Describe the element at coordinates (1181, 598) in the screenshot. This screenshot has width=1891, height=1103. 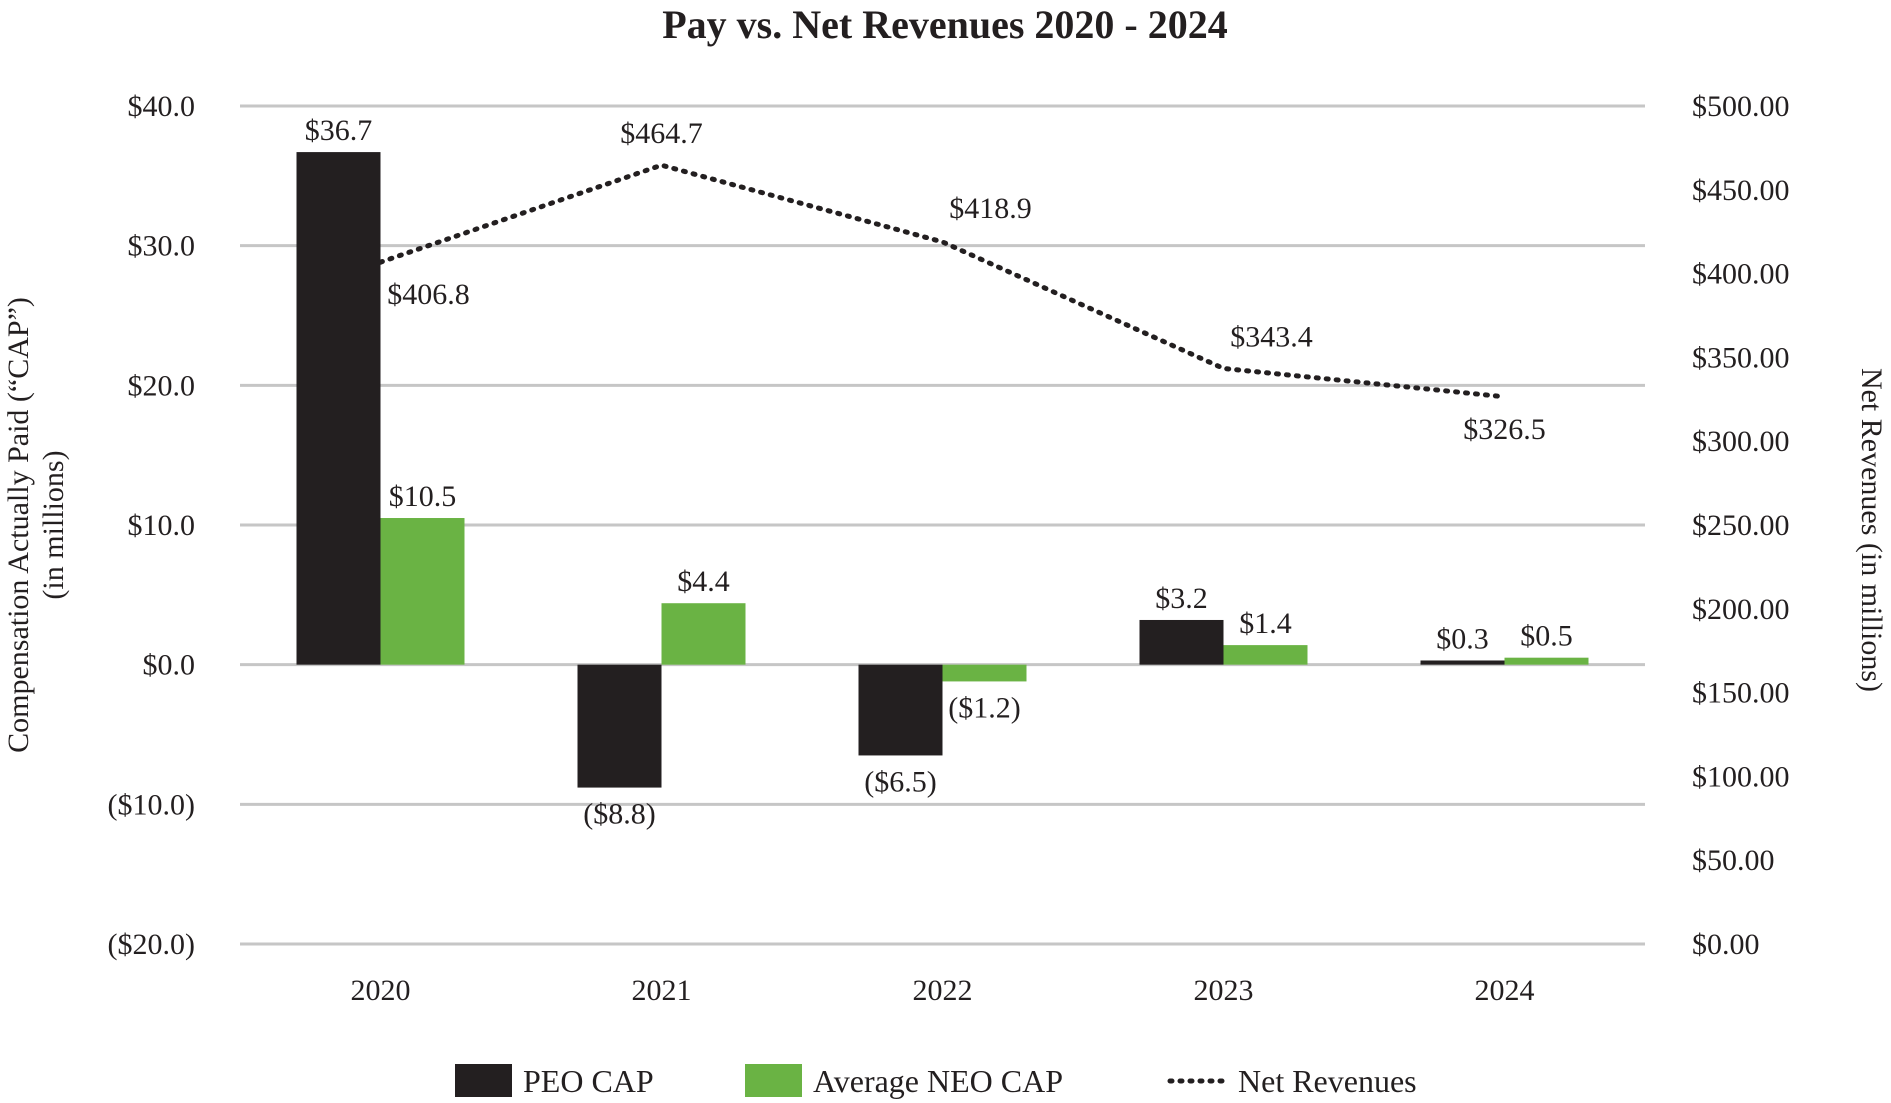
I see `bar-value-label: $3.2` at that location.